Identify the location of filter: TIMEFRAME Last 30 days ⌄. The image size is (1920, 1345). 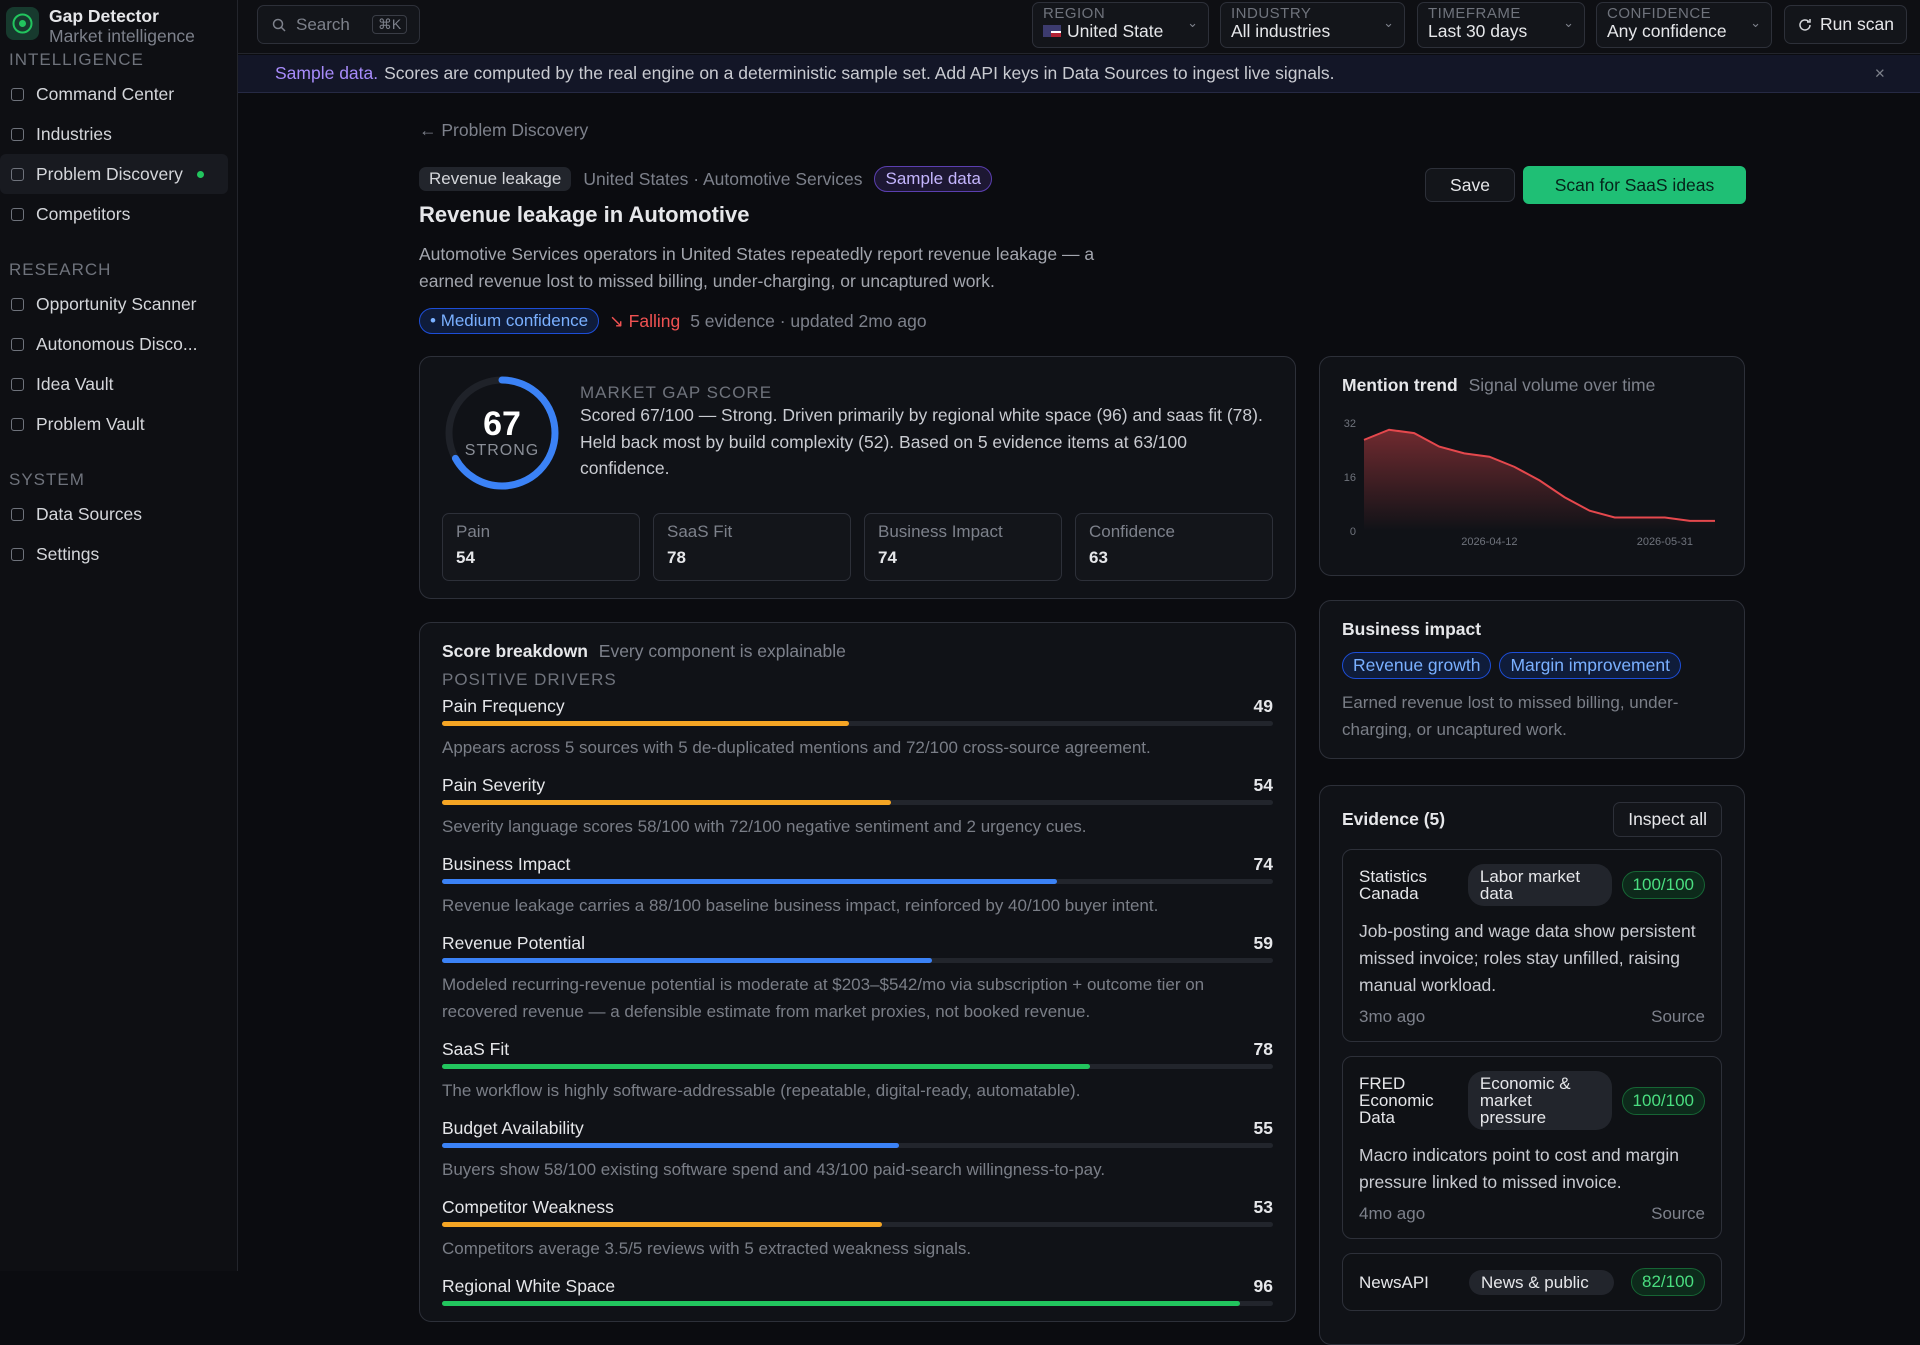
(1501, 25).